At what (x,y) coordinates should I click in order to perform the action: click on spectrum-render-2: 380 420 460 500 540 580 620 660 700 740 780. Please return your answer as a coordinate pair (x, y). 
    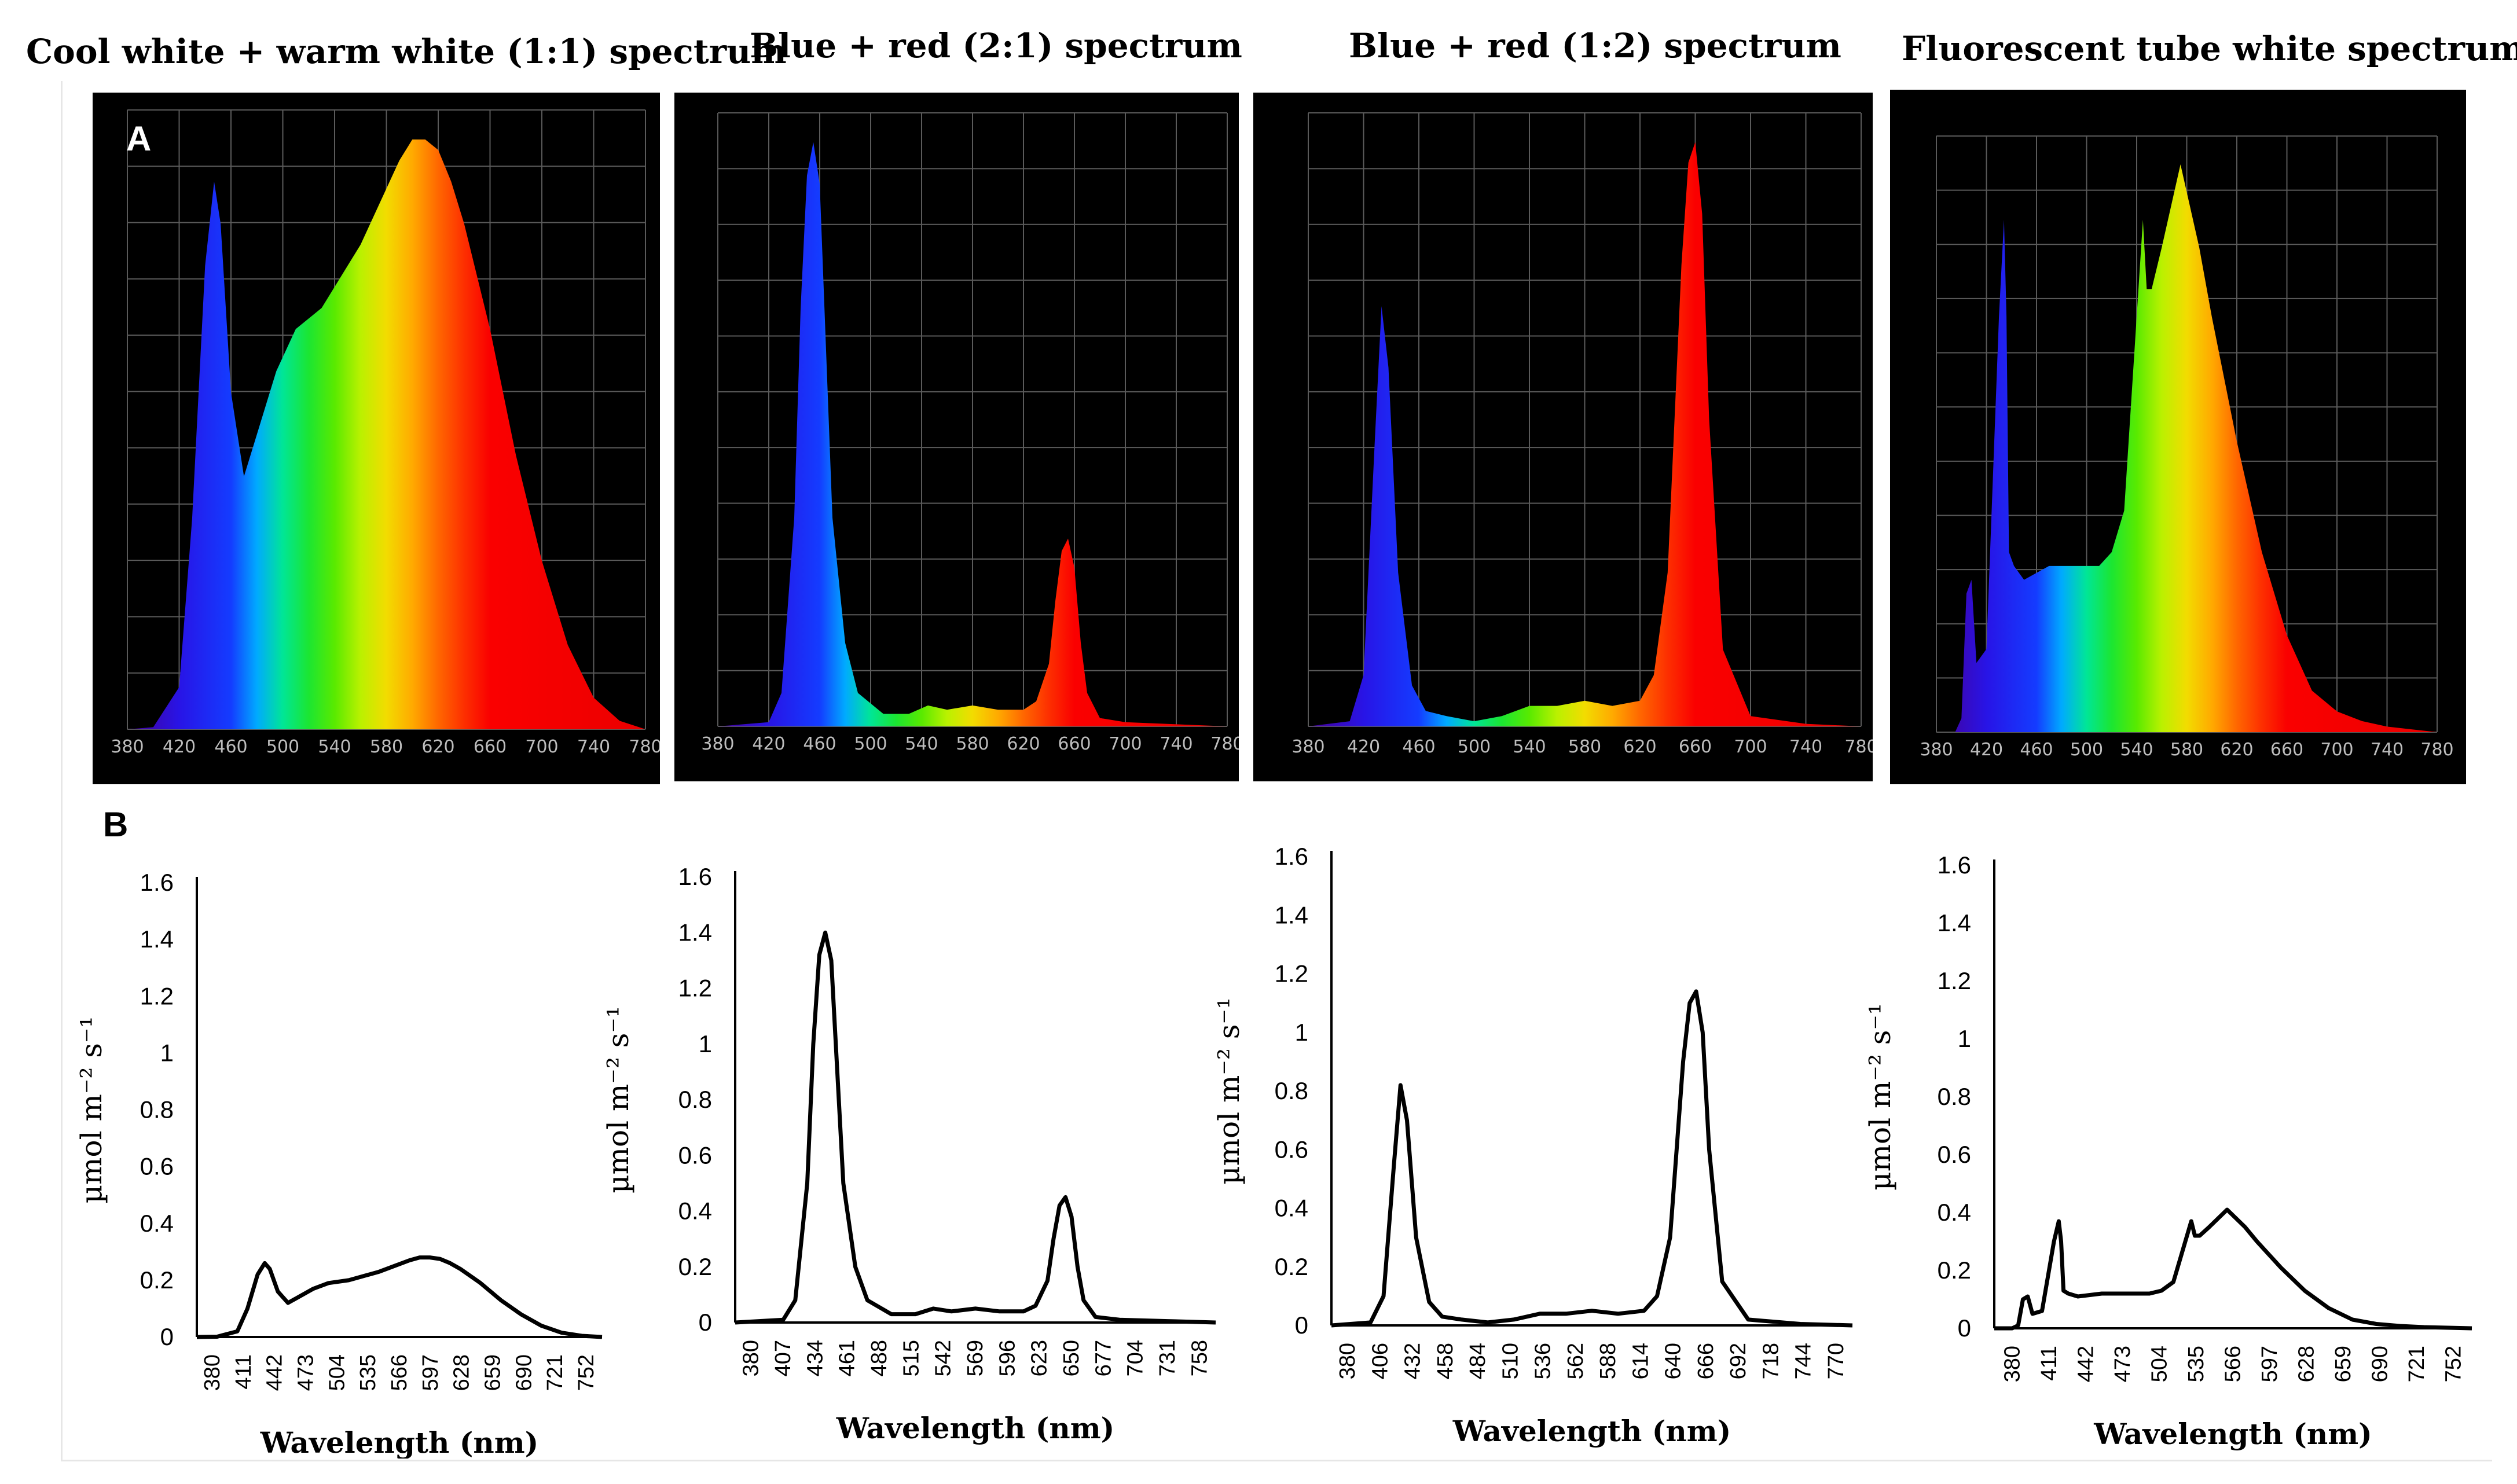
    Looking at the image, I should click on (970, 433).